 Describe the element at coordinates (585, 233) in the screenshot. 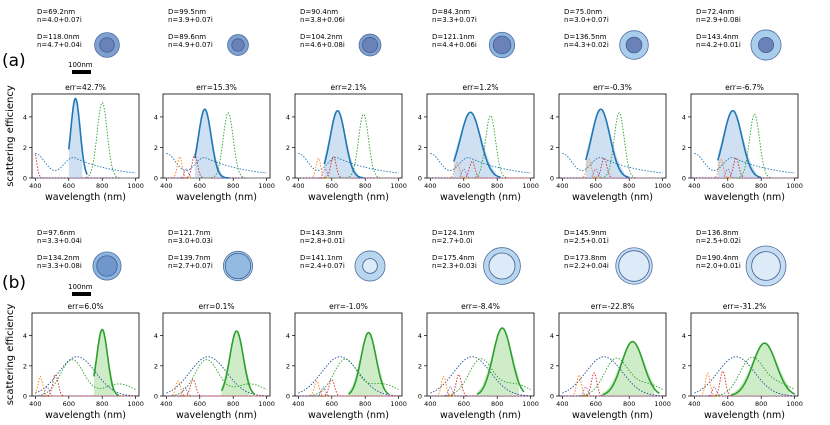

I see `inner-diameter-text: D=145.9nm` at that location.